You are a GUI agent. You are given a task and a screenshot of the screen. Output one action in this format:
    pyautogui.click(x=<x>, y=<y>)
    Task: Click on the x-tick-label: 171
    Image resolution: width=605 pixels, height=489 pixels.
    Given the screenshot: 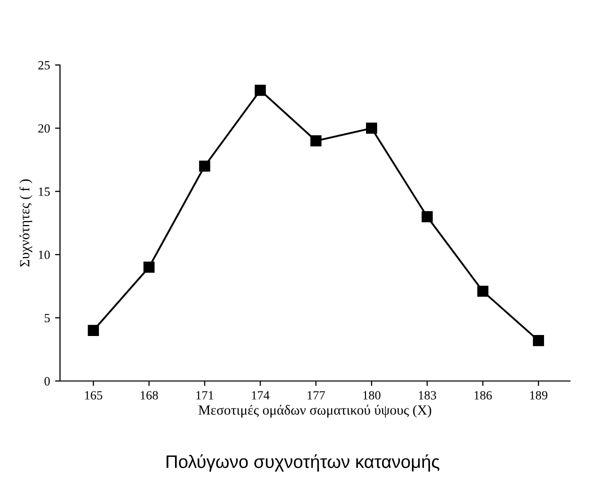 What is the action you would take?
    pyautogui.click(x=205, y=395)
    